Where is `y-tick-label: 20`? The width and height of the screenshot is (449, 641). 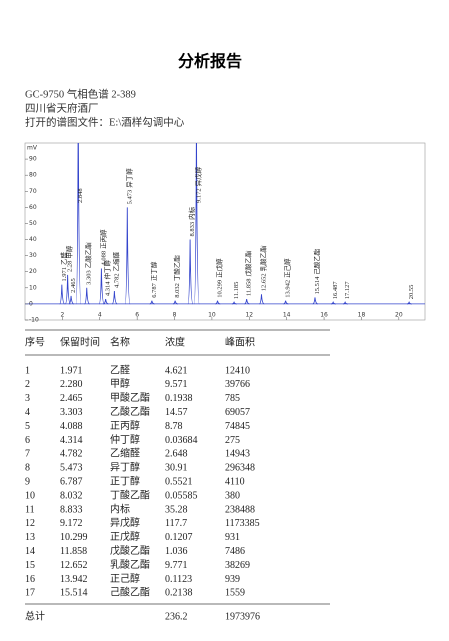 y-tick-label: 20 is located at coordinates (33, 271).